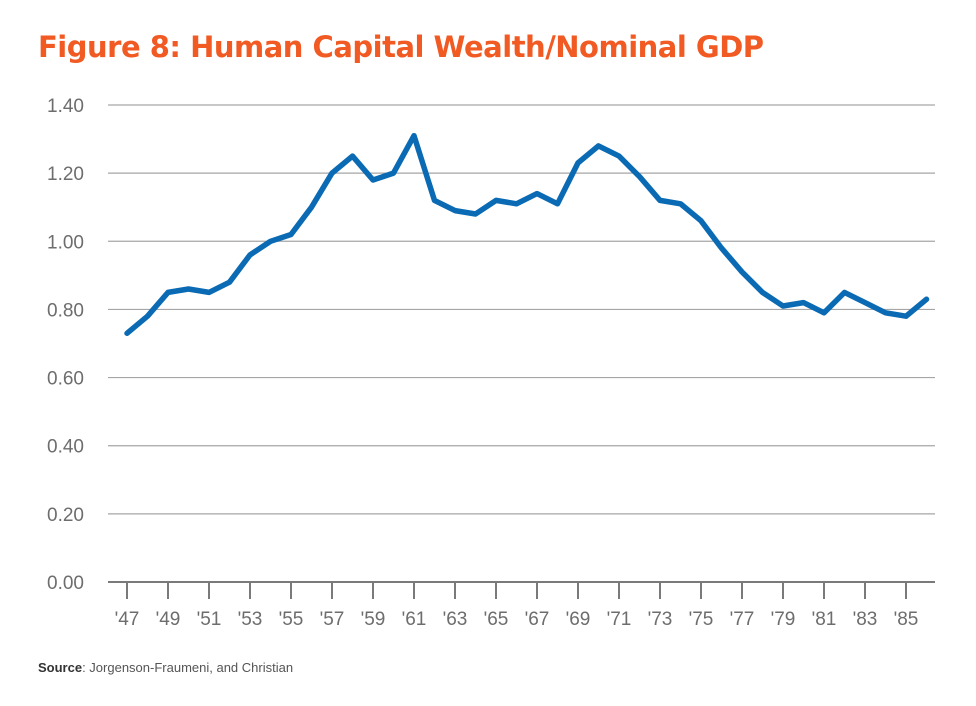 This screenshot has width=976, height=706. Describe the element at coordinates (65, 310) in the screenshot. I see `y-tick-label: 0.80` at that location.